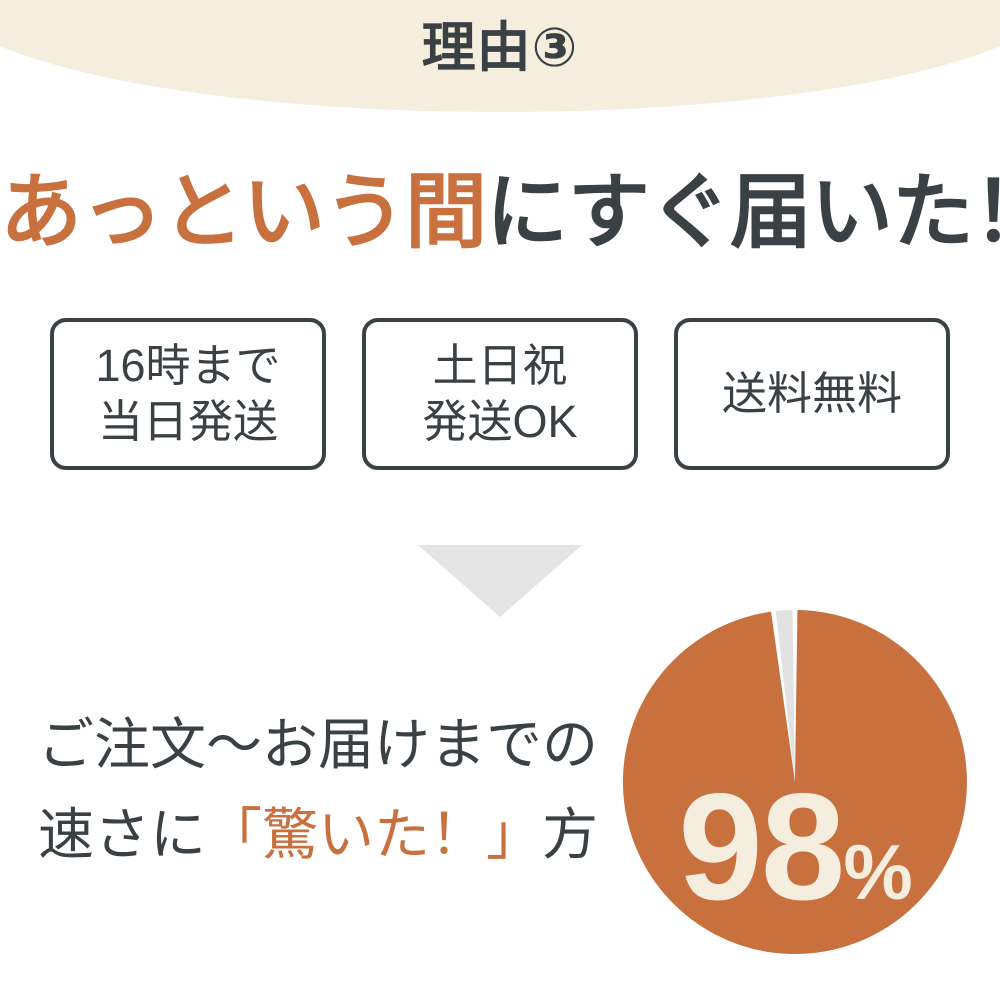  I want to click on pie-chart-svg, so click(794, 782).